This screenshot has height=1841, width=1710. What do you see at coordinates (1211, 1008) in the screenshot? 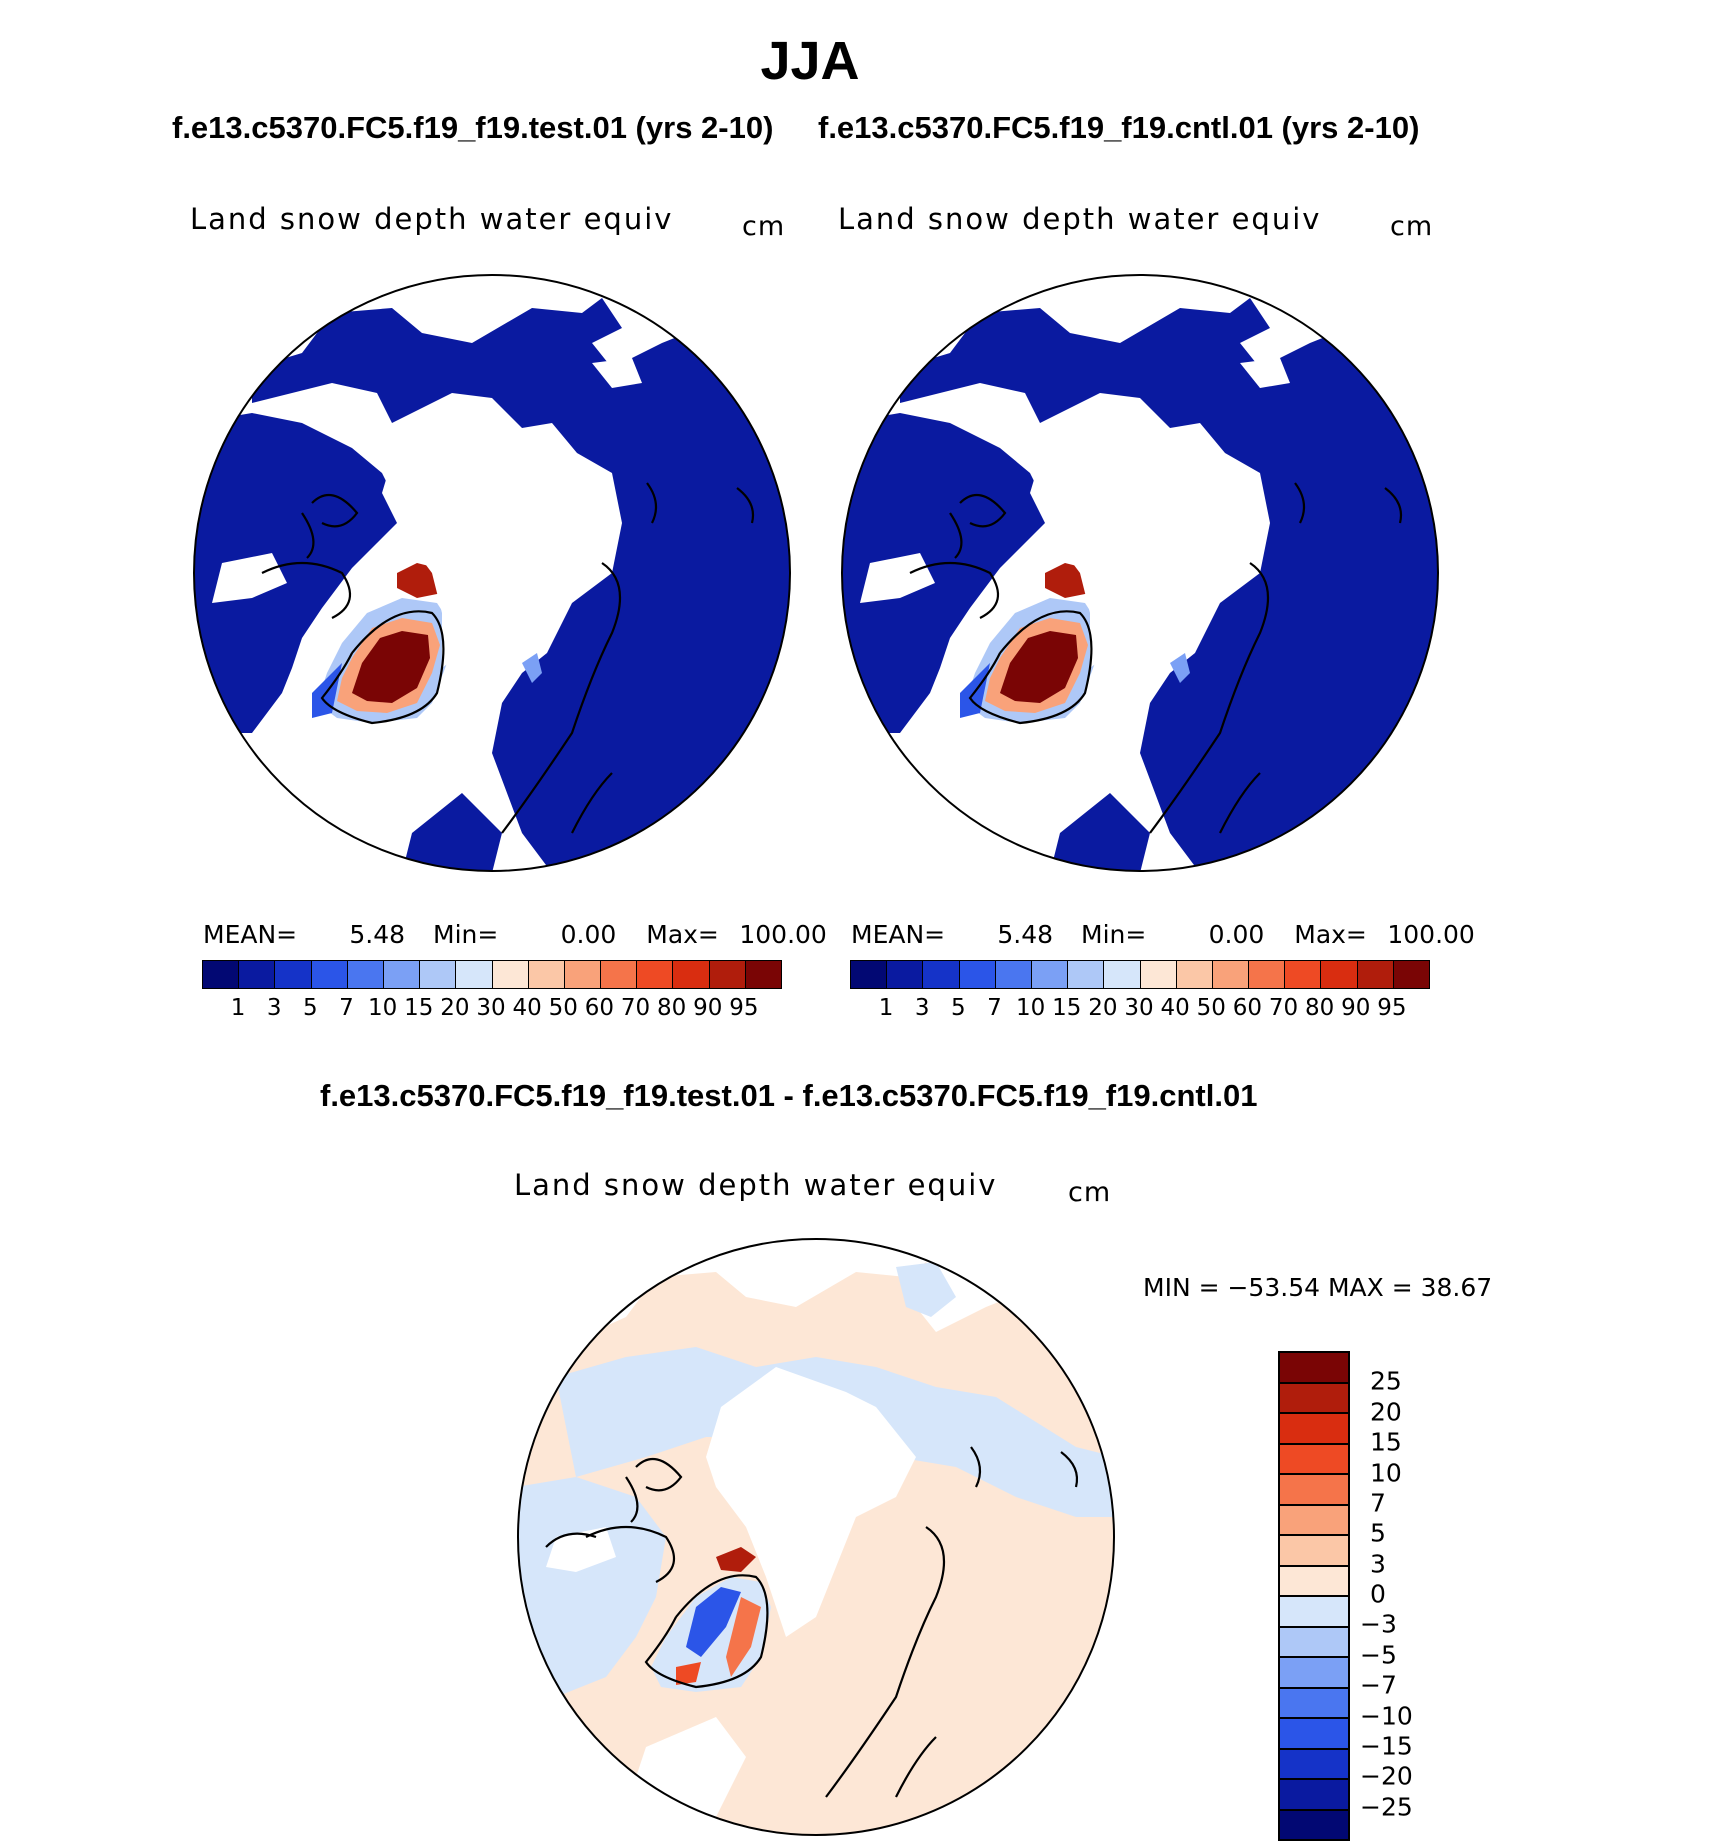
I see `colorbar-tick-label: 50` at bounding box center [1211, 1008].